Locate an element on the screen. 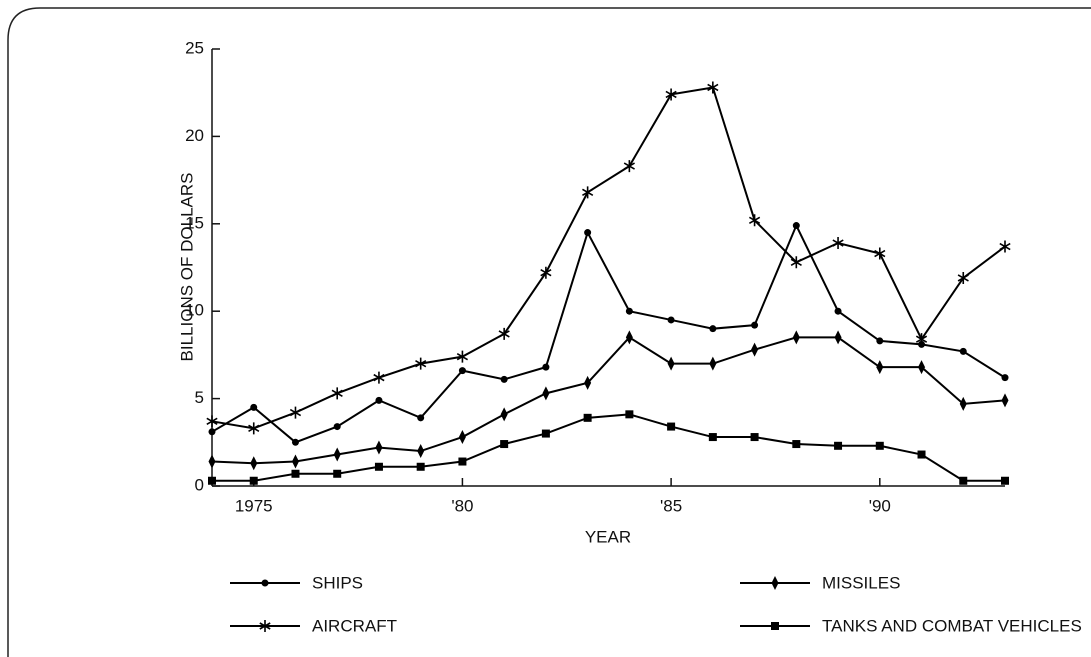 This screenshot has height=657, width=1091. y-tick-label: 25 is located at coordinates (194, 47).